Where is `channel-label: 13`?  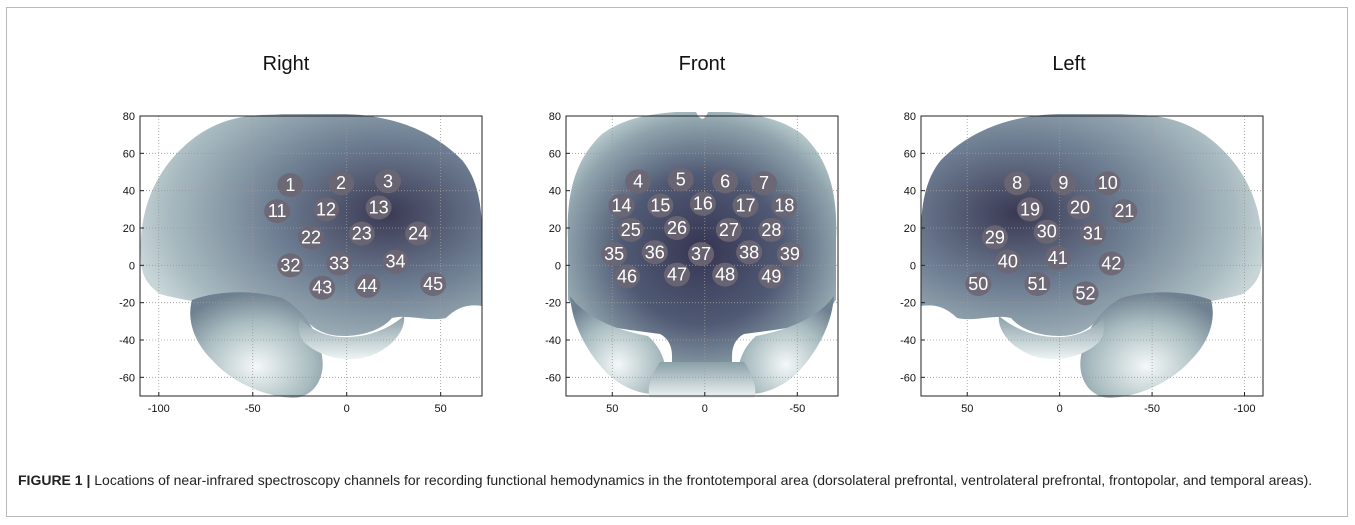 channel-label: 13 is located at coordinates (379, 207).